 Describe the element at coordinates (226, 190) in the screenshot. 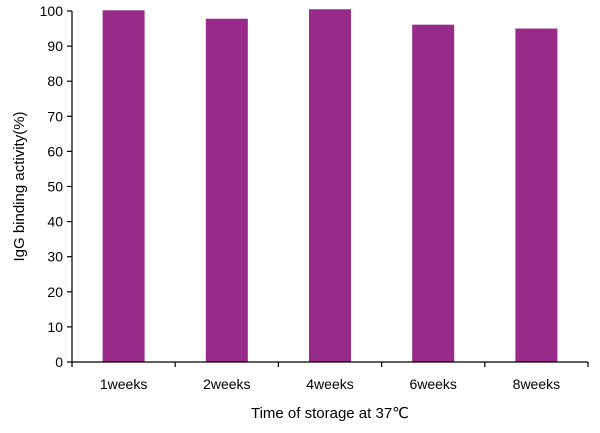

I see `bar-2weeks` at that location.